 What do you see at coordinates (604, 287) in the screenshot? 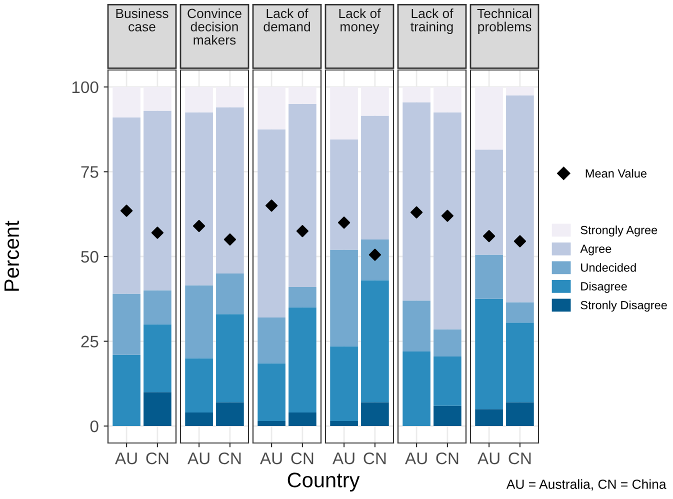
I see `legend-label: Disagree` at bounding box center [604, 287].